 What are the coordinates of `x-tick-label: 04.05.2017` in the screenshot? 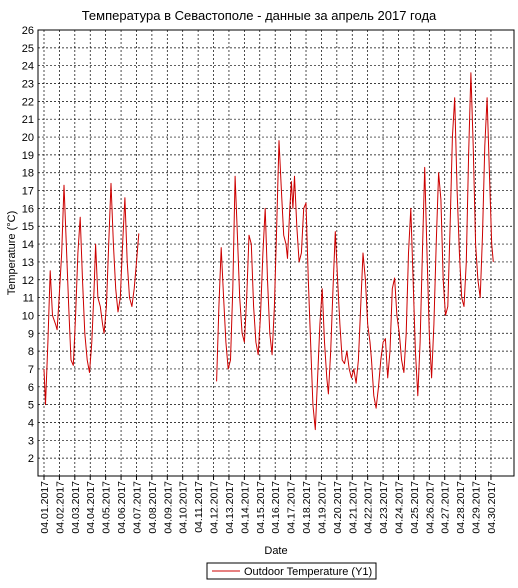 It's located at (107, 507).